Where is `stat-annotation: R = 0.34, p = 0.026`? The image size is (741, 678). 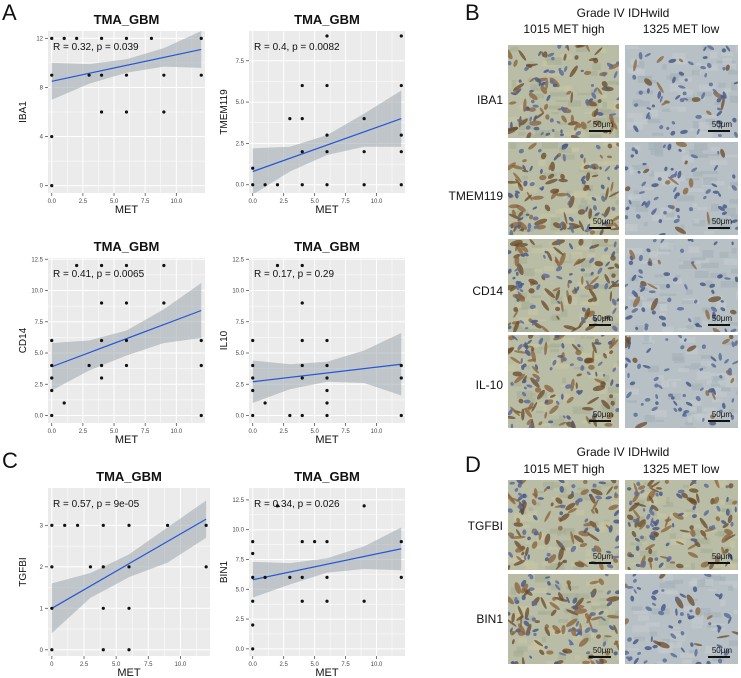
stat-annotation: R = 0.34, p = 0.026 is located at coordinates (297, 504).